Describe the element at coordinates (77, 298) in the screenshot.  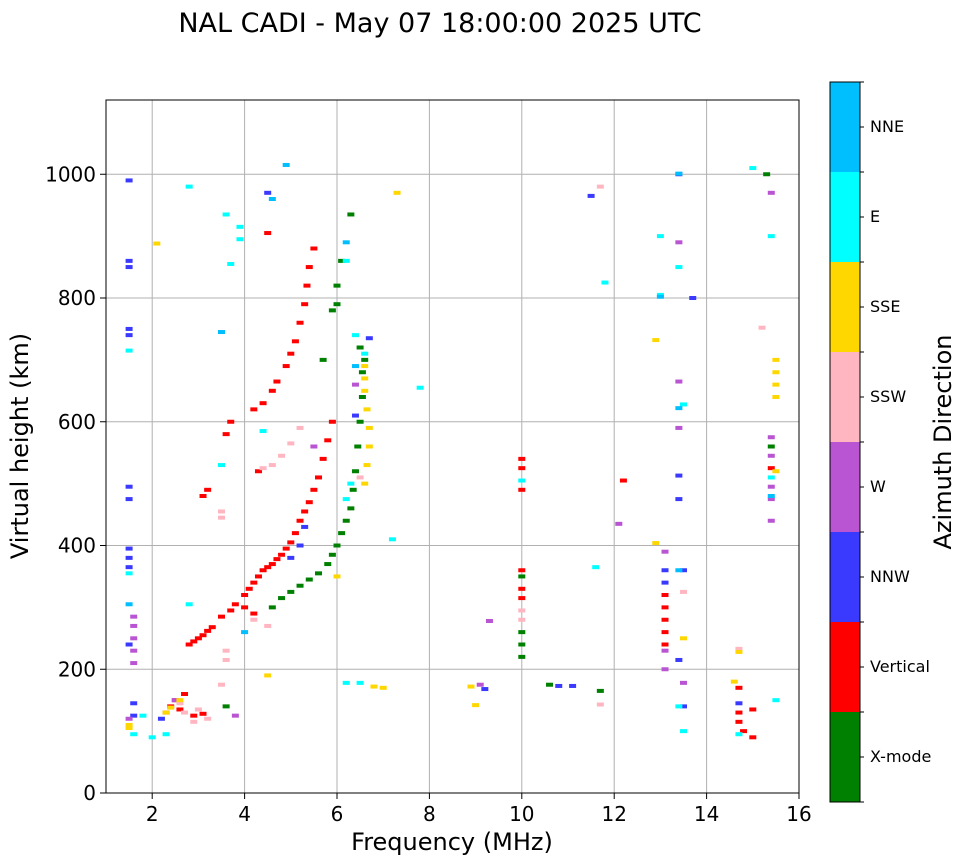
I see `y-tick-label: 800` at that location.